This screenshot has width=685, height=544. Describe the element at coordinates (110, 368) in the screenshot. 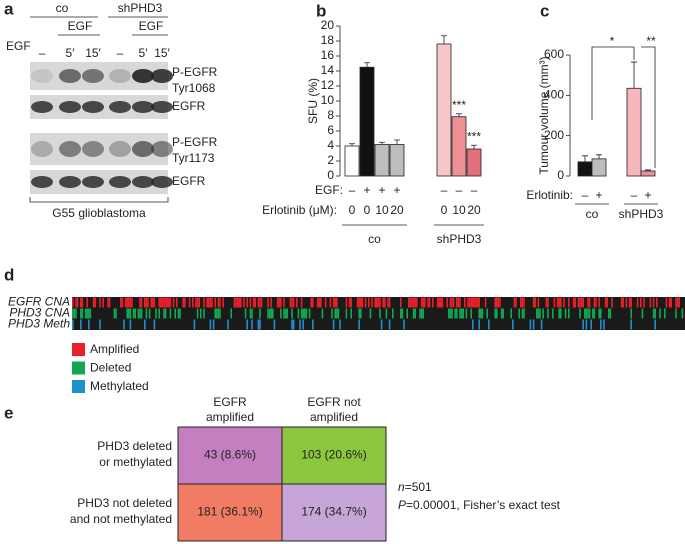

I see `legend-label: Deleted` at that location.